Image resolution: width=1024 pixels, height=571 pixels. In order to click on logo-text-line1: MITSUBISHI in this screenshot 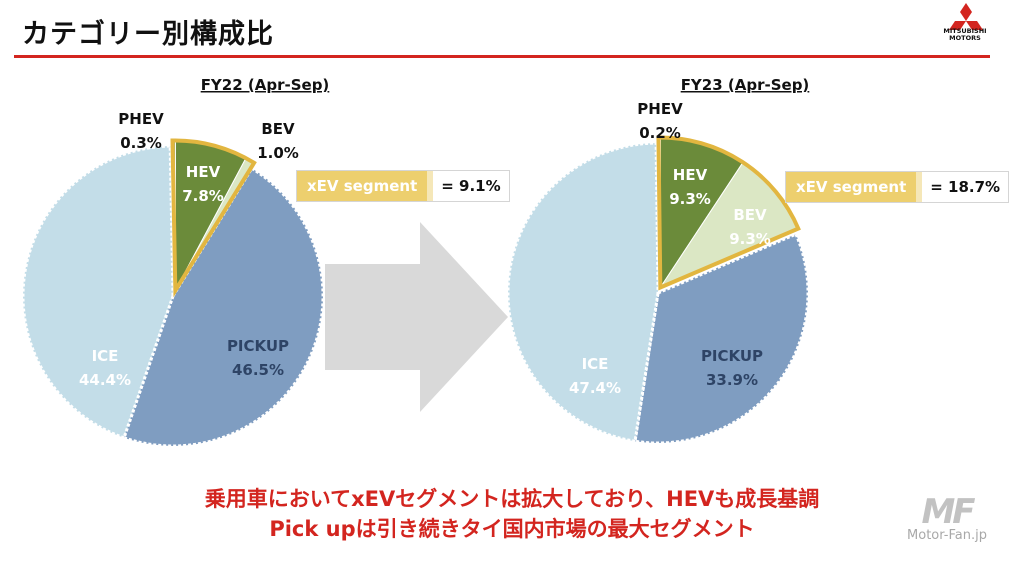, I will do `click(965, 31)`.